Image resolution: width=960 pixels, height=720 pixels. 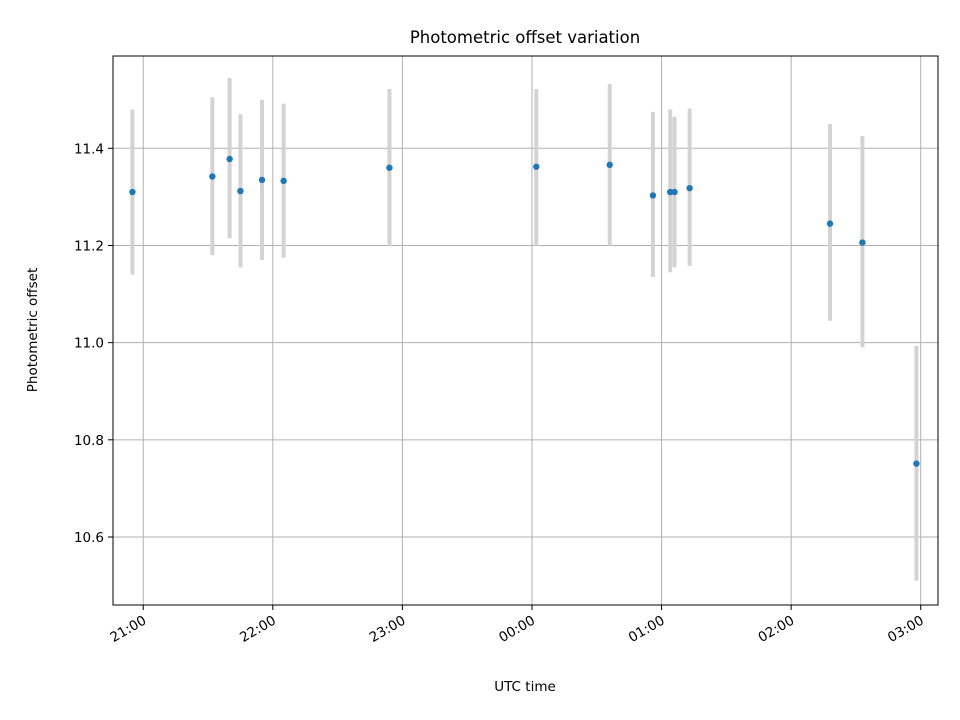 I want to click on y-axis-label: Photometric offset, so click(x=33, y=330).